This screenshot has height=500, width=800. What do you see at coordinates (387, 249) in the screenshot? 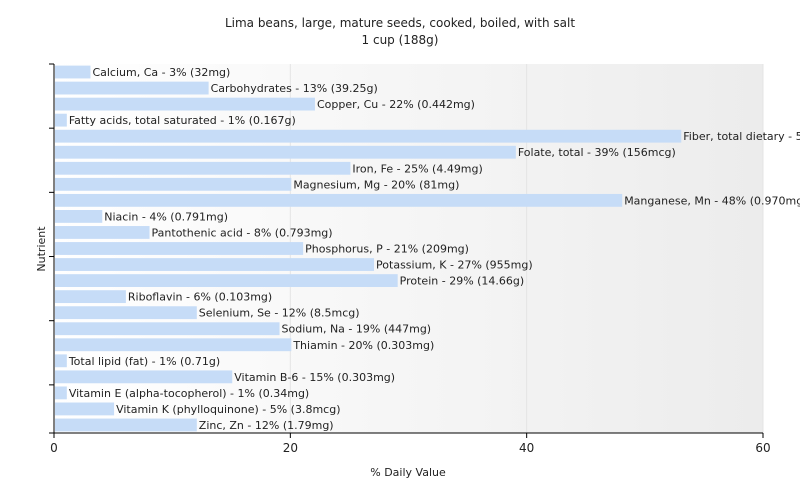
I see `bar-label: Phosphorus, P - 21% (209mg)` at bounding box center [387, 249].